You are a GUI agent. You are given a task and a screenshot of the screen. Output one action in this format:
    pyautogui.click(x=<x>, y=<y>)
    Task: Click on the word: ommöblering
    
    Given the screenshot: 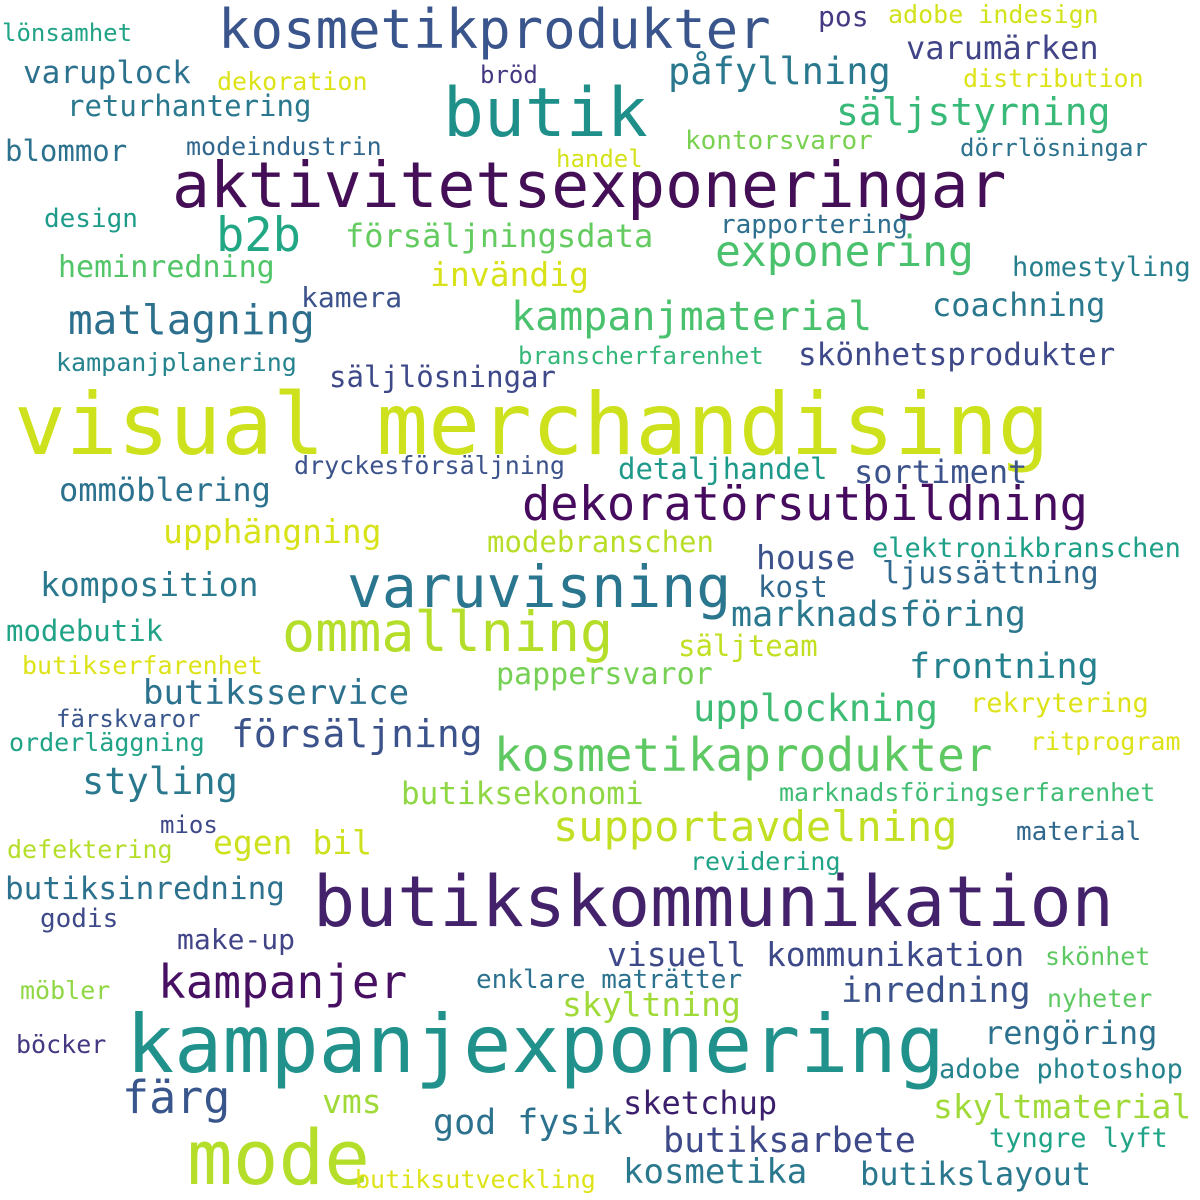 What is the action you would take?
    pyautogui.click(x=165, y=490)
    